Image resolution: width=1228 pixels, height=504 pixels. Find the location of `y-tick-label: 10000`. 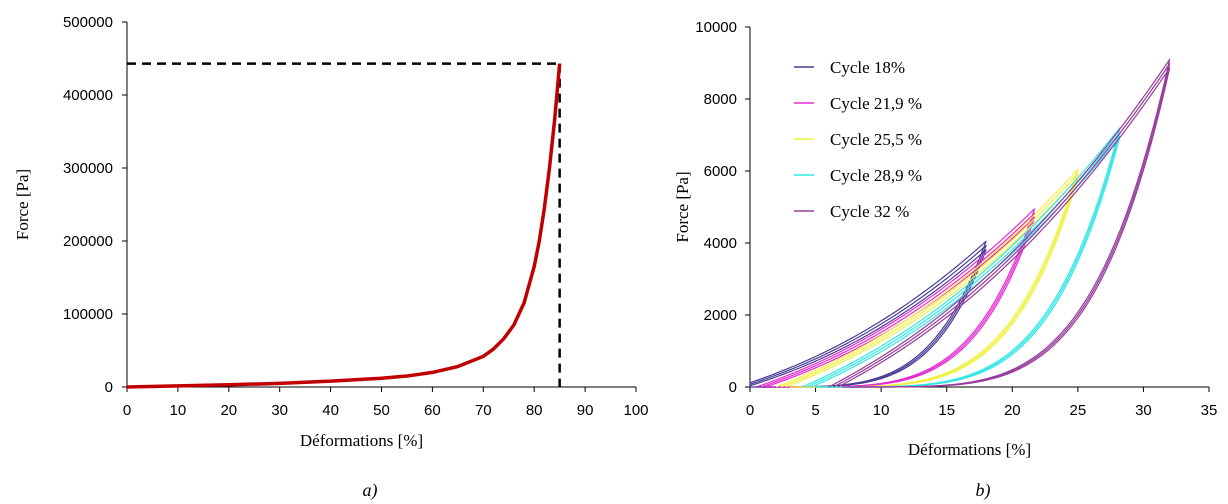

y-tick-label: 10000 is located at coordinates (716, 27).